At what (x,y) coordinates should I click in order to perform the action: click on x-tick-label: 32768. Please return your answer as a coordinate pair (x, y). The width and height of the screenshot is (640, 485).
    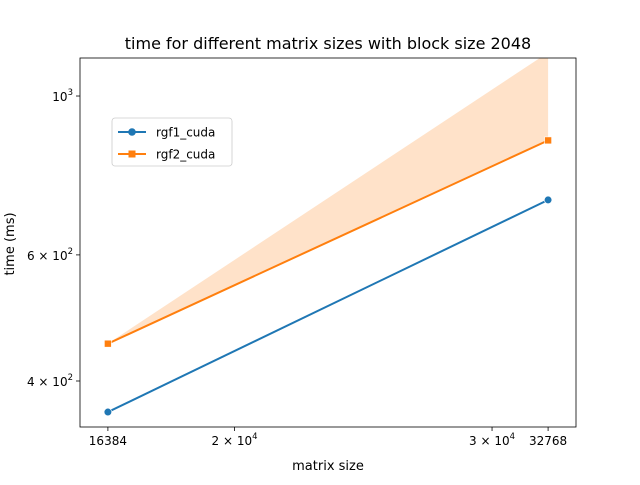
    Looking at the image, I should click on (548, 441).